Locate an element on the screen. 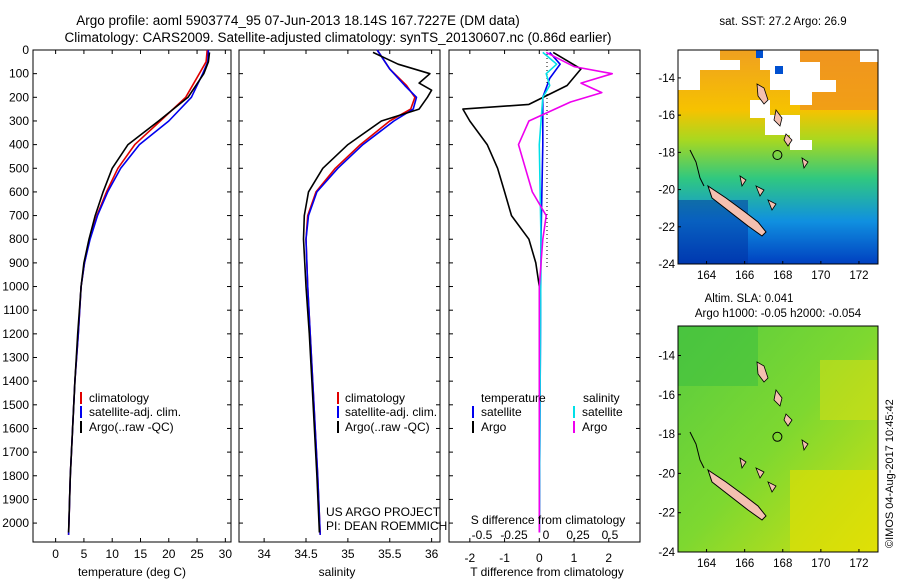  depth-tick-label: 800 is located at coordinates (19, 239).